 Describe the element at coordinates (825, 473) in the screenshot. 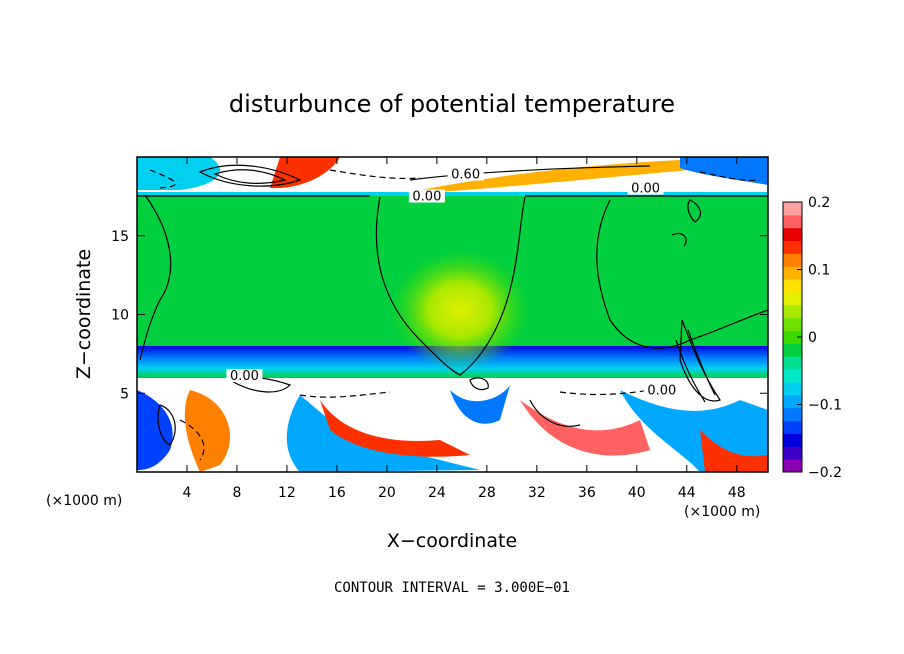

I see `colorbar-tick-label: −0.2` at that location.